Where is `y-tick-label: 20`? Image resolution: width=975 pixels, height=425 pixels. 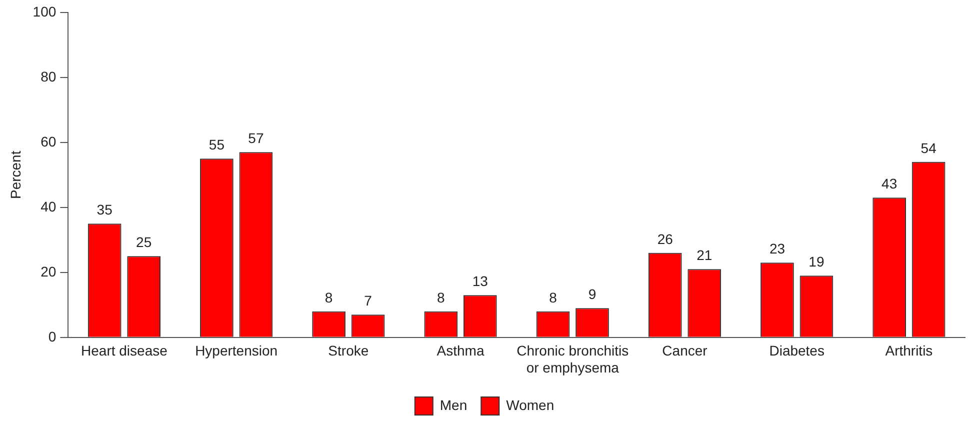 y-tick-label: 20 is located at coordinates (48, 271).